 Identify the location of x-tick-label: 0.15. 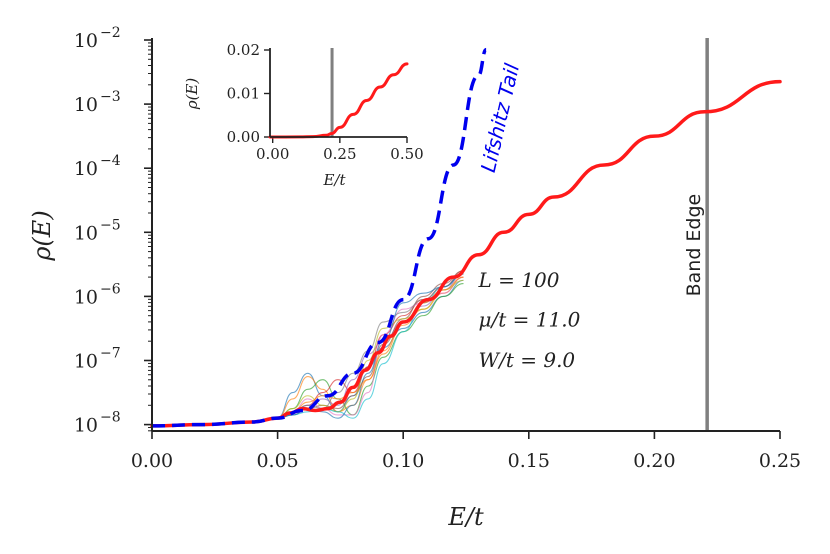
(529, 461).